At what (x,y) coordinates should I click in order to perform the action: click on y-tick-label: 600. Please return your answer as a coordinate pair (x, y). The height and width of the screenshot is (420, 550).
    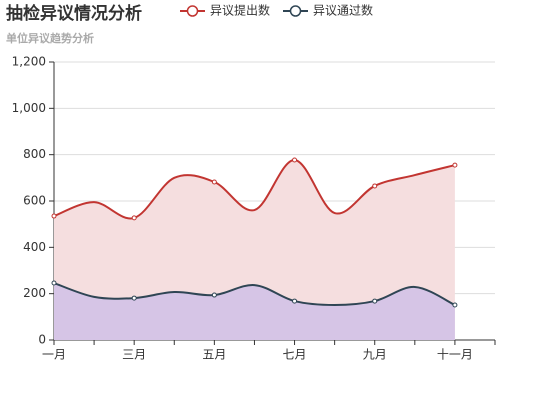
    Looking at the image, I should click on (34, 201).